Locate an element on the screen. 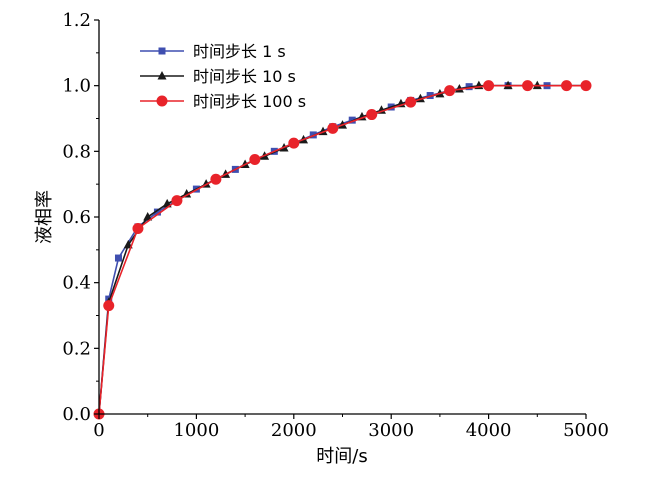 The width and height of the screenshot is (650, 478). y-tick-label: 0.2 is located at coordinates (76, 348).